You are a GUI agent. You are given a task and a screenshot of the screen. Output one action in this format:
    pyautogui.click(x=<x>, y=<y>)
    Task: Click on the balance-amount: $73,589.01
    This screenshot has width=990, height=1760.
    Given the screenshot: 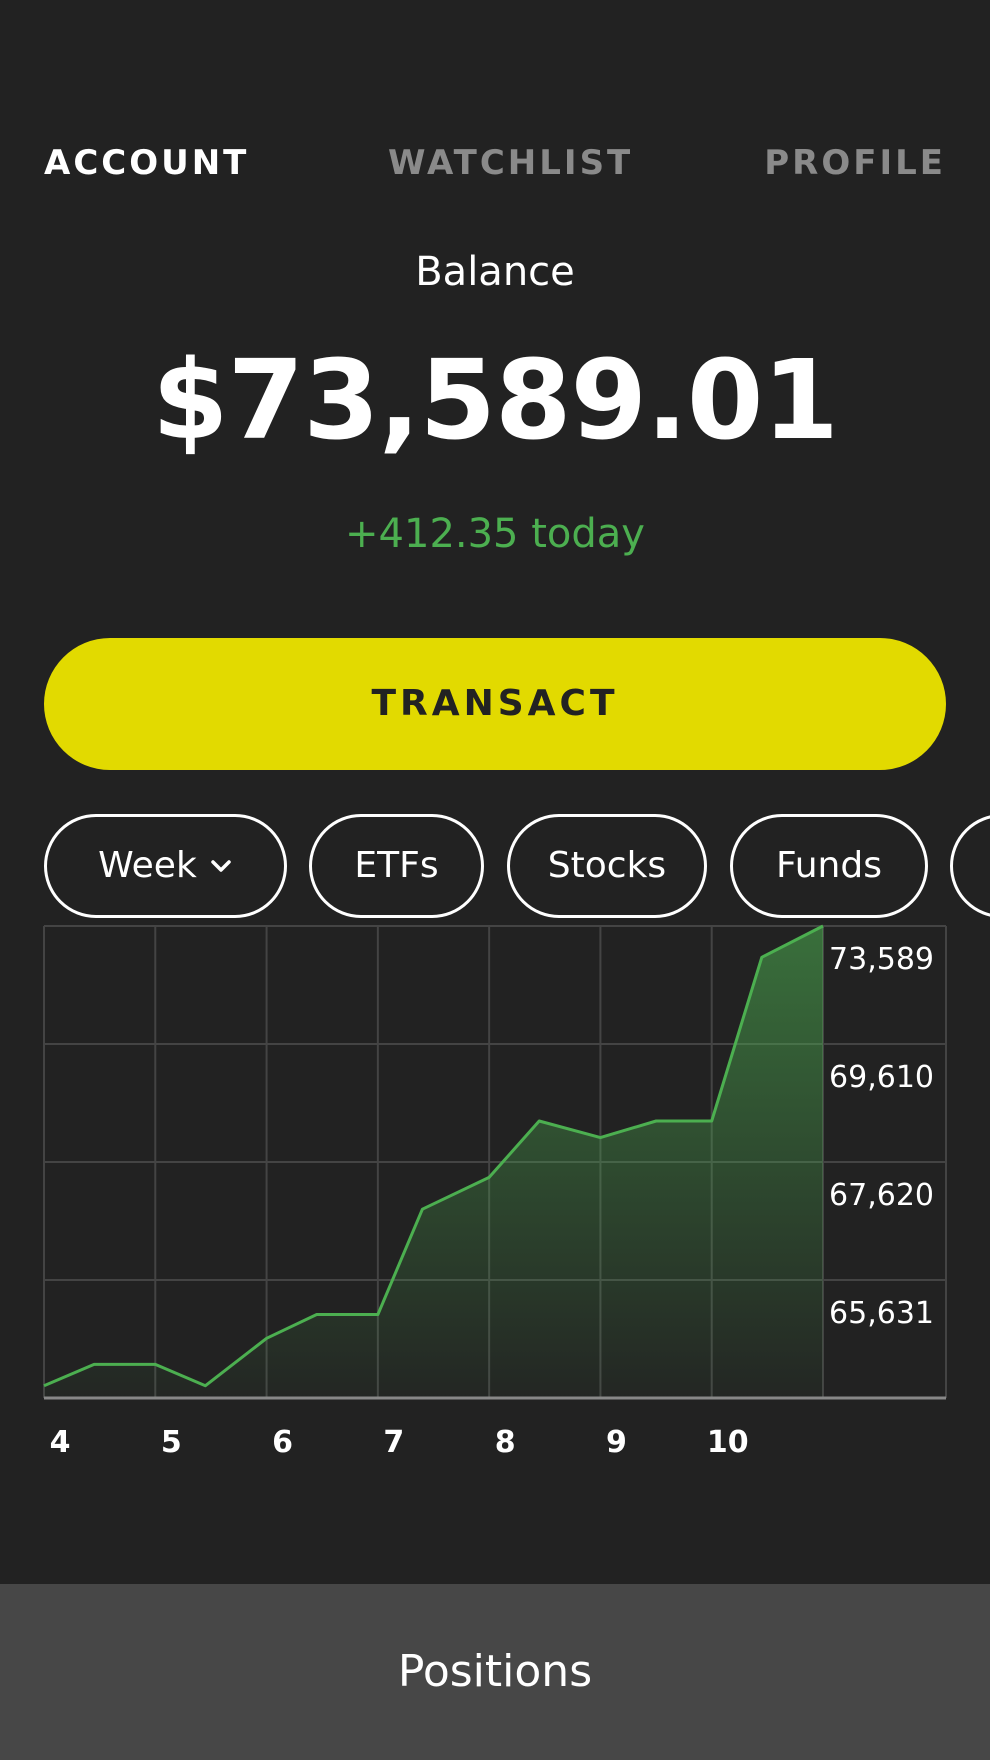 What is the action you would take?
    pyautogui.click(x=495, y=400)
    